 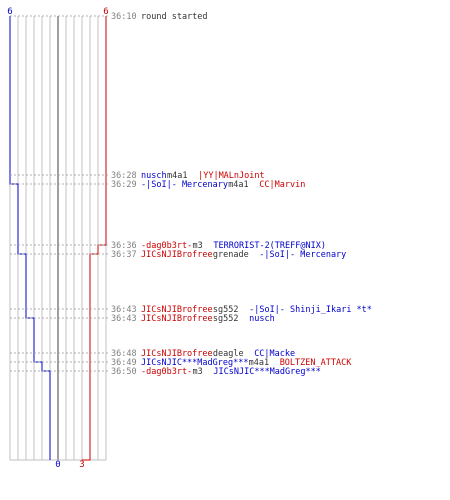 I want to click on event-weapon: grenade, so click(x=231, y=255).